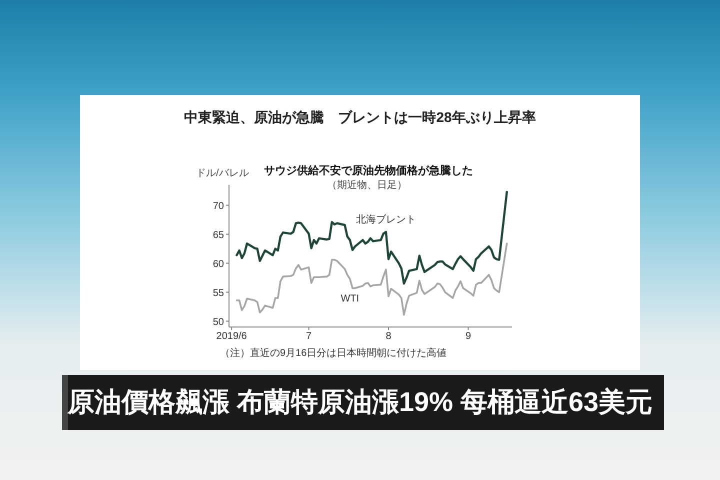  Describe the element at coordinates (360, 118) in the screenshot. I see `chart-title: 中東緊迫、原油が急騰 ブレントは一時28年ぶり上昇率` at that location.